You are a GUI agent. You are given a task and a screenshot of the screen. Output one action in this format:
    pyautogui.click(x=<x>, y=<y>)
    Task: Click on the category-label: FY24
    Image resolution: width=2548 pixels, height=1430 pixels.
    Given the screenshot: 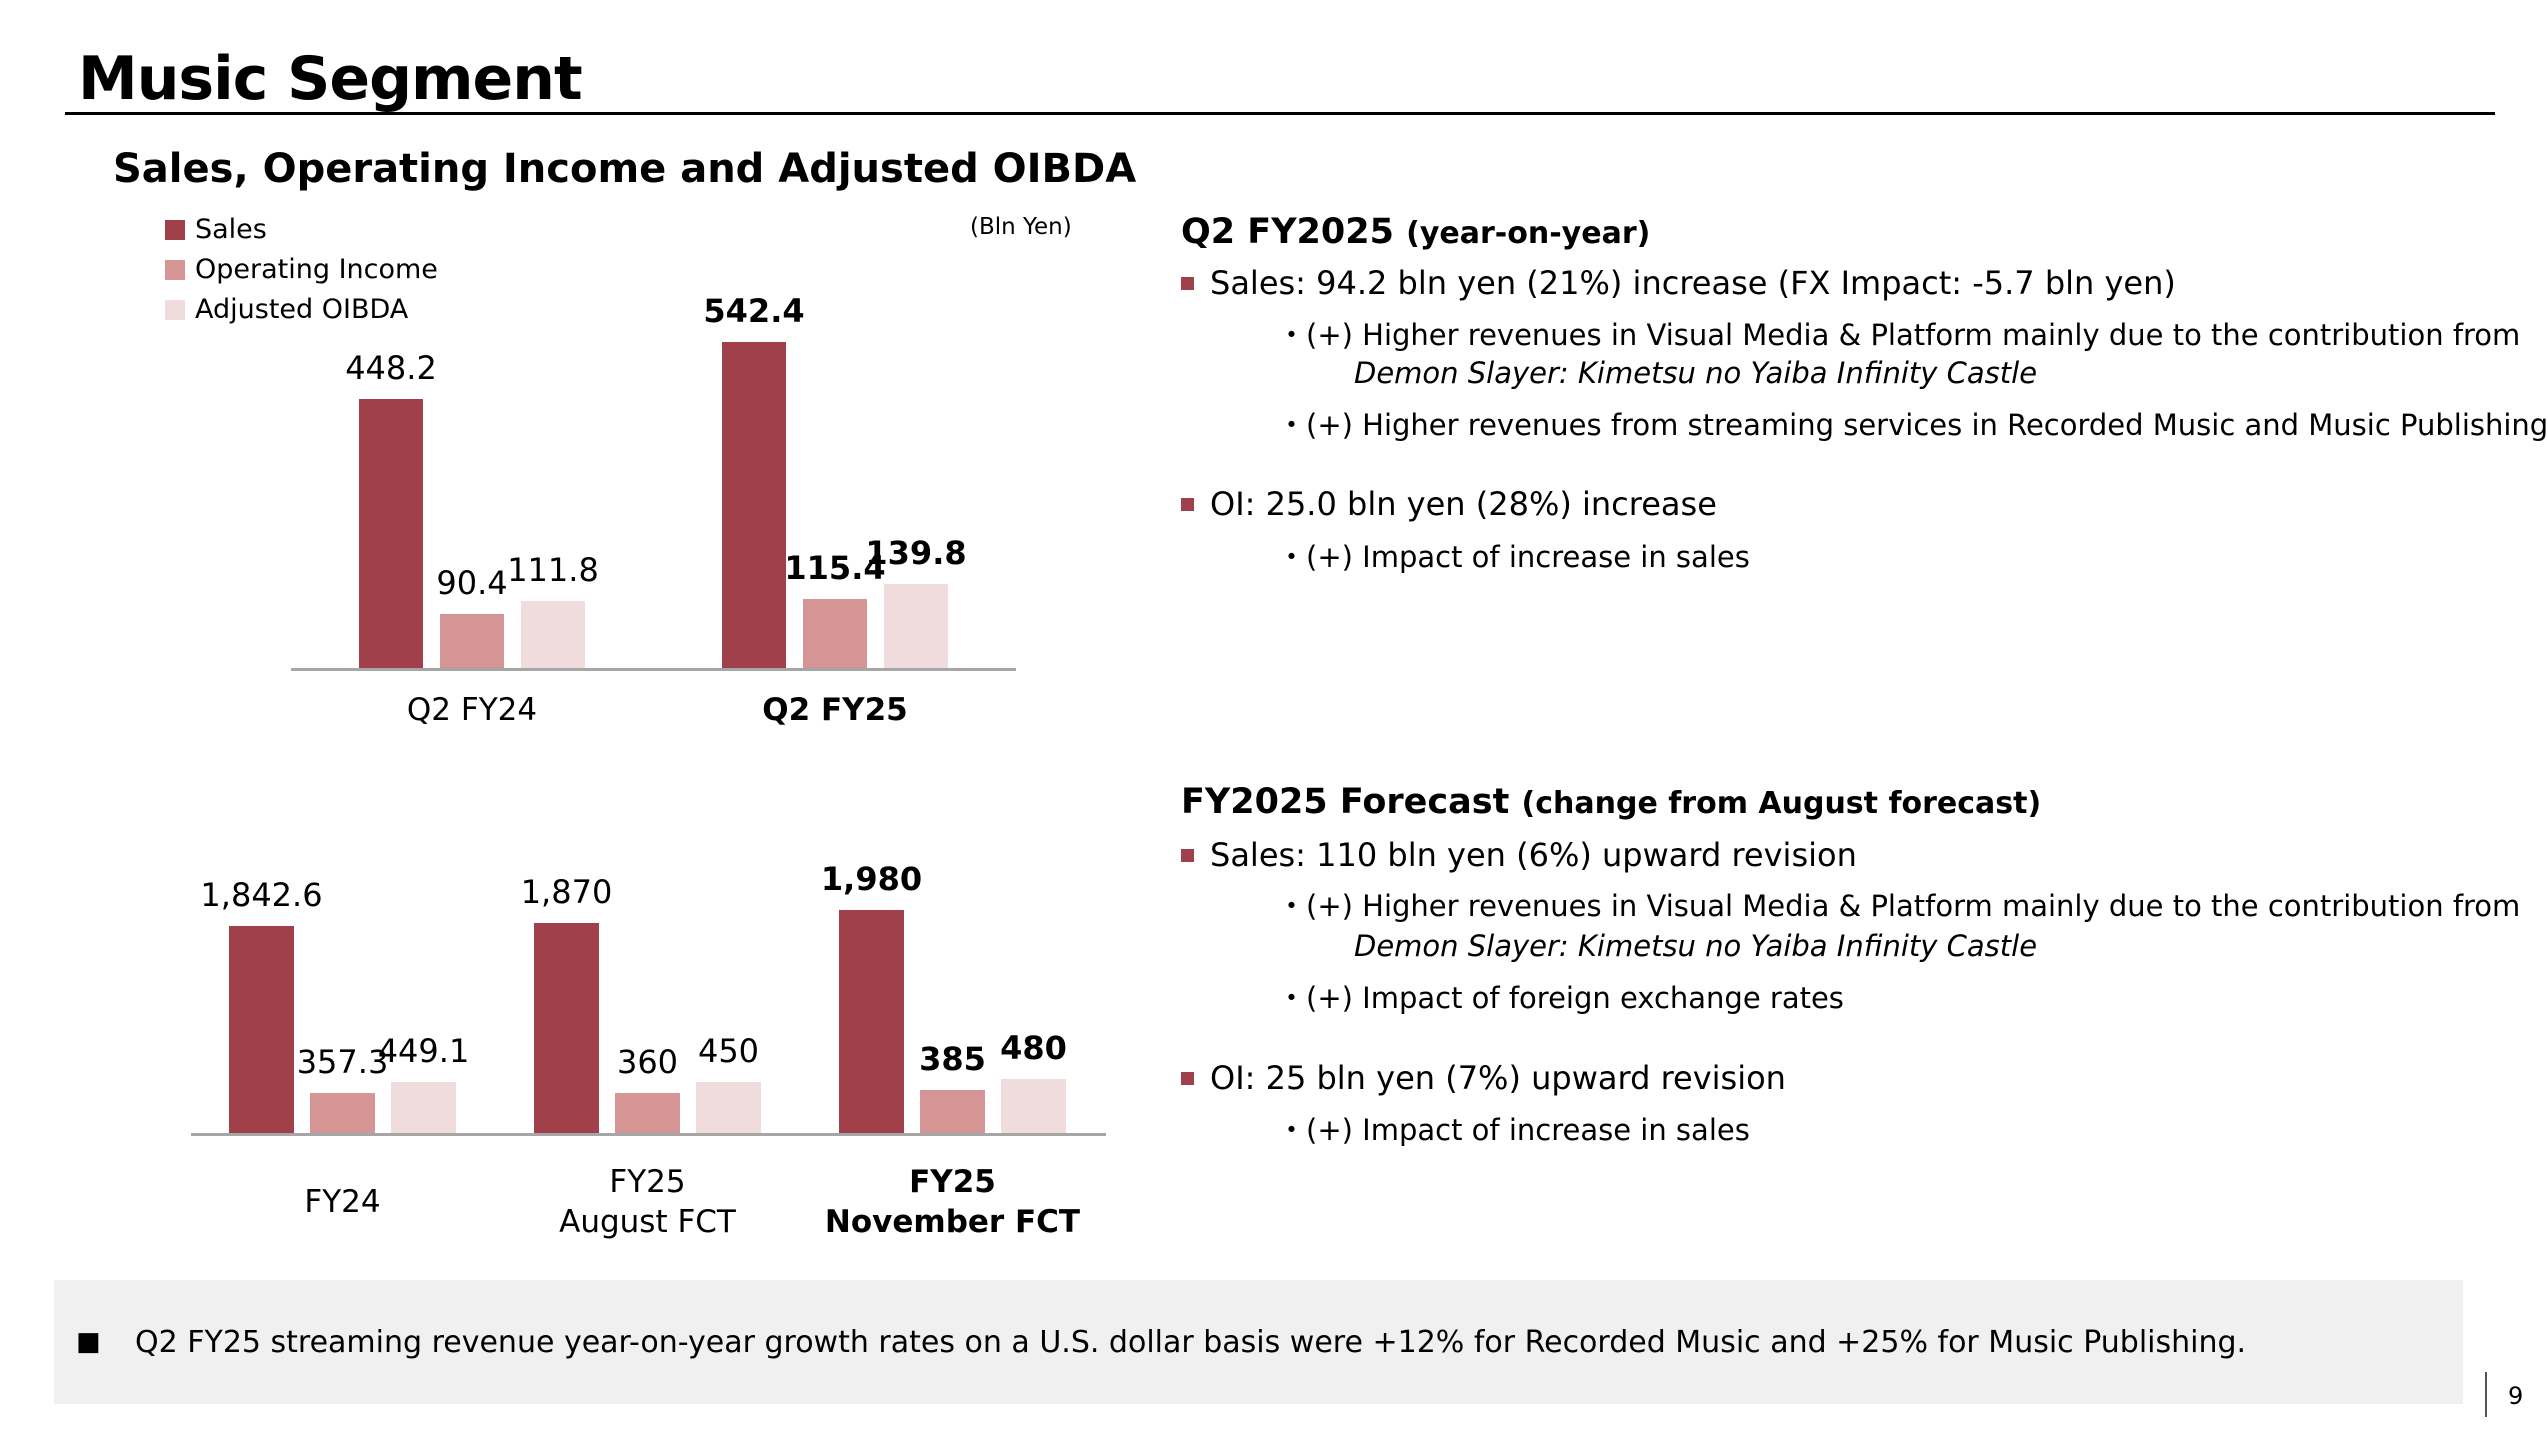 What is the action you would take?
    pyautogui.click(x=342, y=1202)
    